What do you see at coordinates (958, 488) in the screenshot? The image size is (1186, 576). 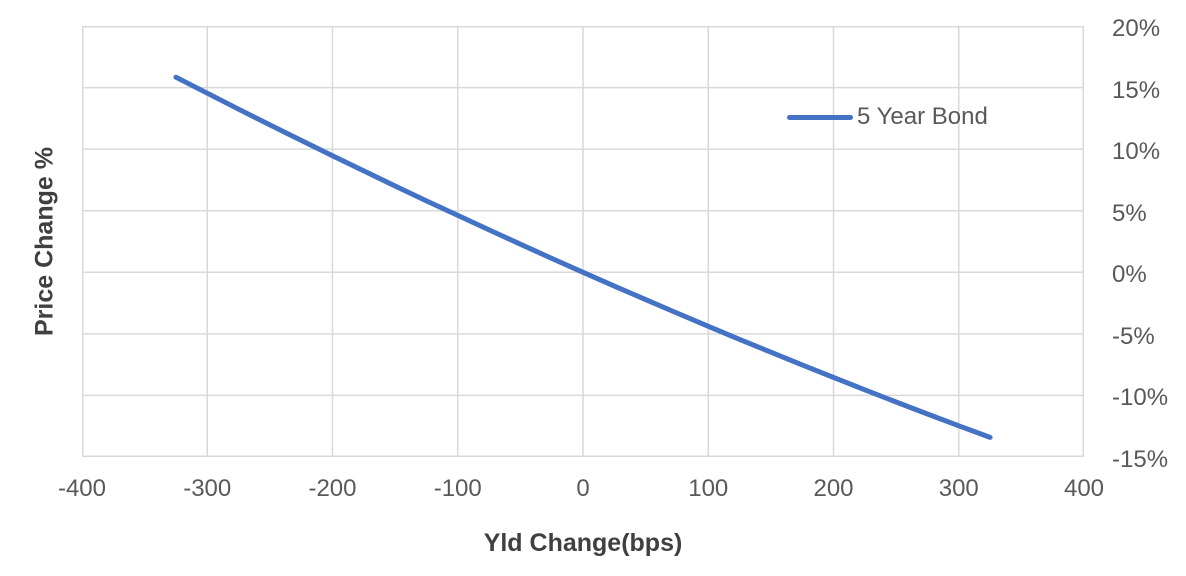 I see `x-tick-label: 300` at bounding box center [958, 488].